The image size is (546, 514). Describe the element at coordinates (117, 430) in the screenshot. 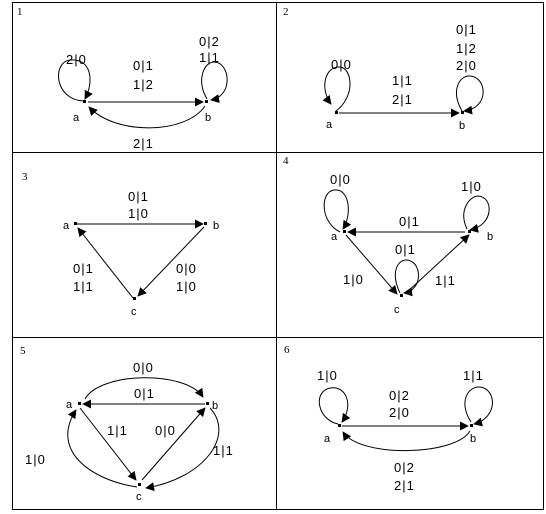

I see `edge-a-to-c-label: 1|1` at that location.